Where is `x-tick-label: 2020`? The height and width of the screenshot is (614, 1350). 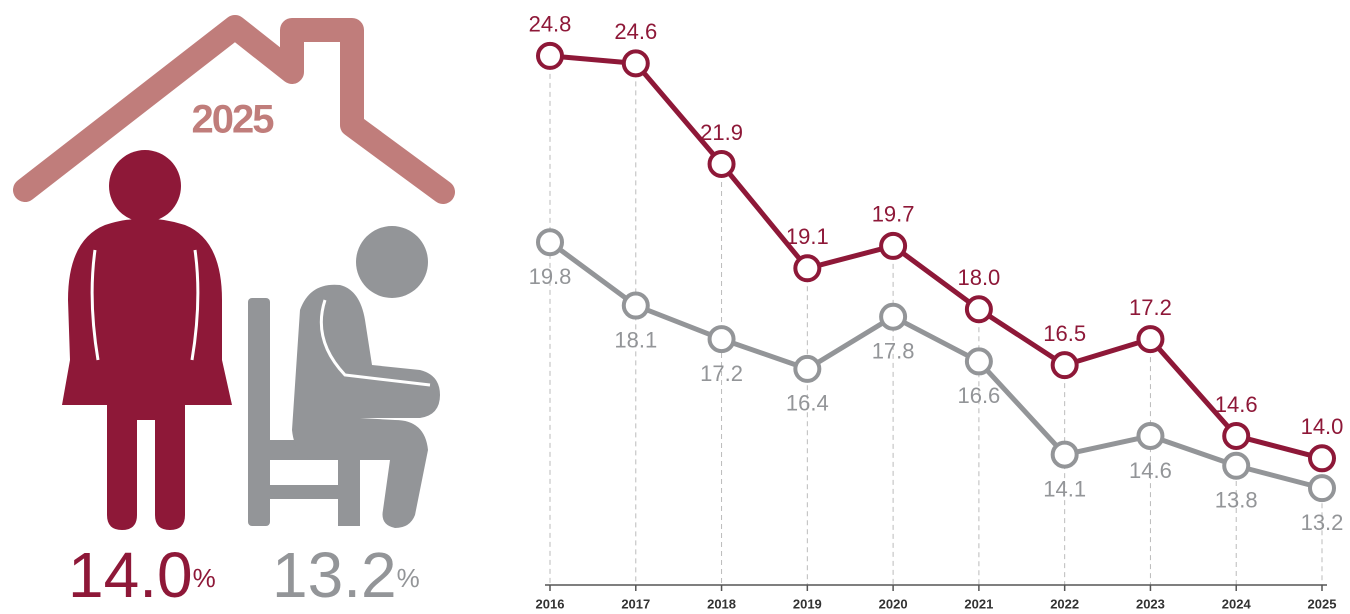
x-tick-label: 2020 is located at coordinates (893, 603).